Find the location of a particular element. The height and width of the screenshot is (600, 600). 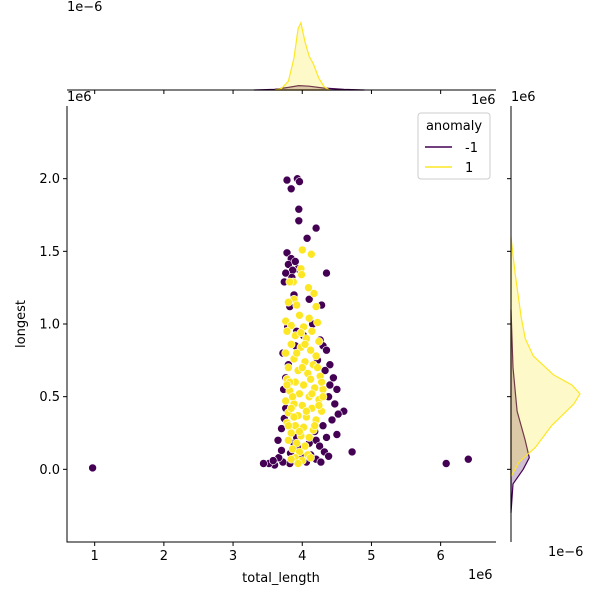

top-marginal-panel: 1e−6 is located at coordinates (281, 47).